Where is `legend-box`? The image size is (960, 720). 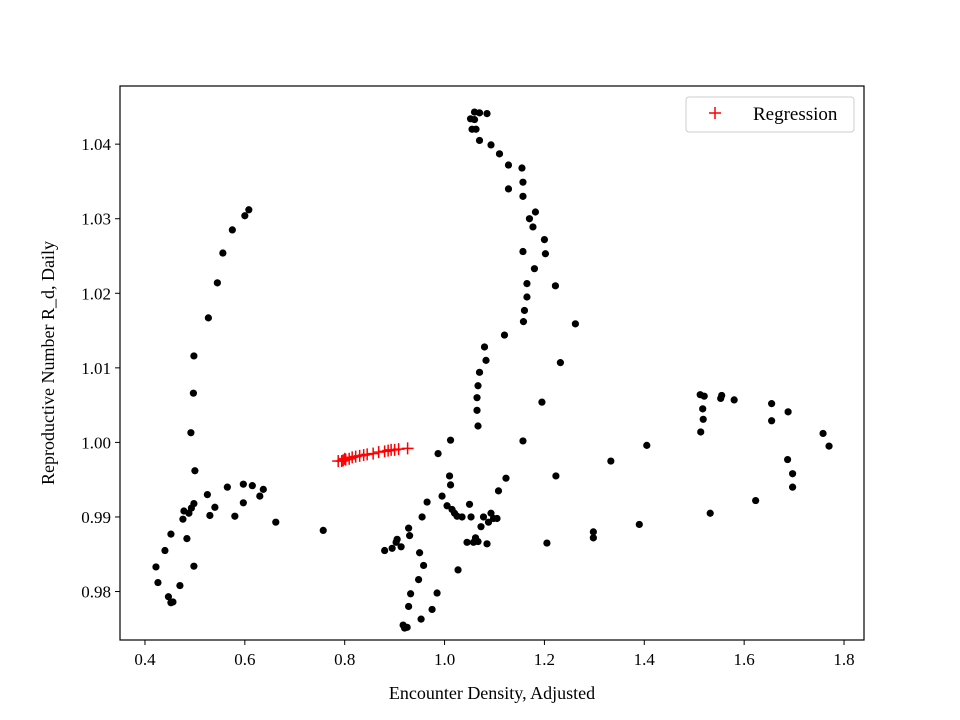 legend-box is located at coordinates (770, 114).